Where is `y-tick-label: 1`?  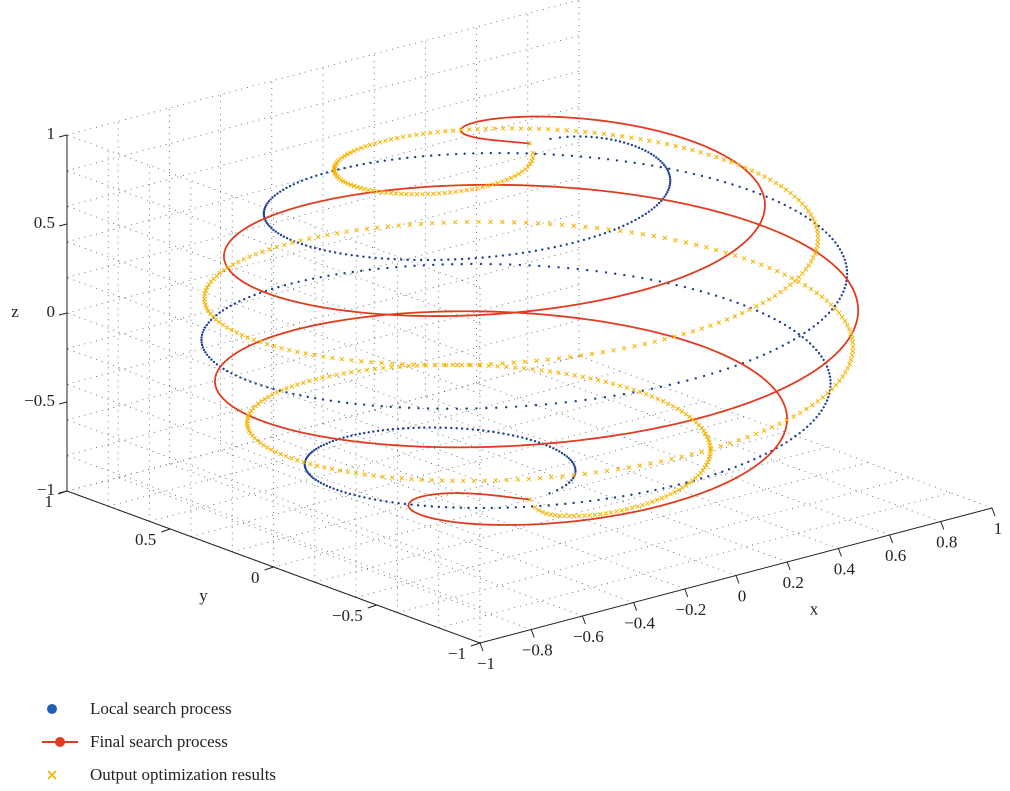 y-tick-label: 1 is located at coordinates (49, 501).